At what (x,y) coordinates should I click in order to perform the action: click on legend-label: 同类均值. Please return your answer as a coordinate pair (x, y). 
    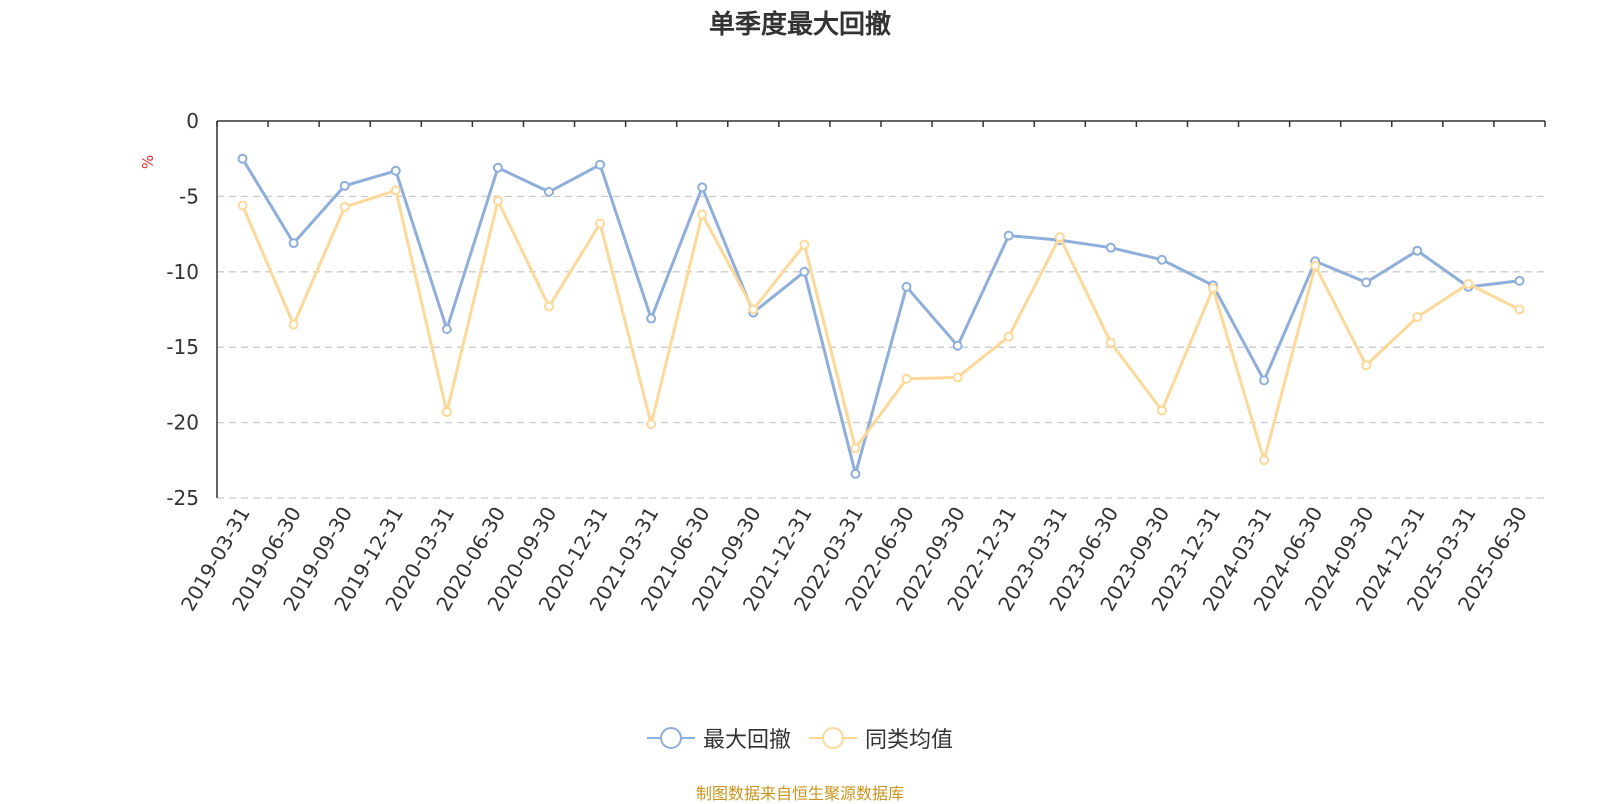
    Looking at the image, I should click on (909, 740).